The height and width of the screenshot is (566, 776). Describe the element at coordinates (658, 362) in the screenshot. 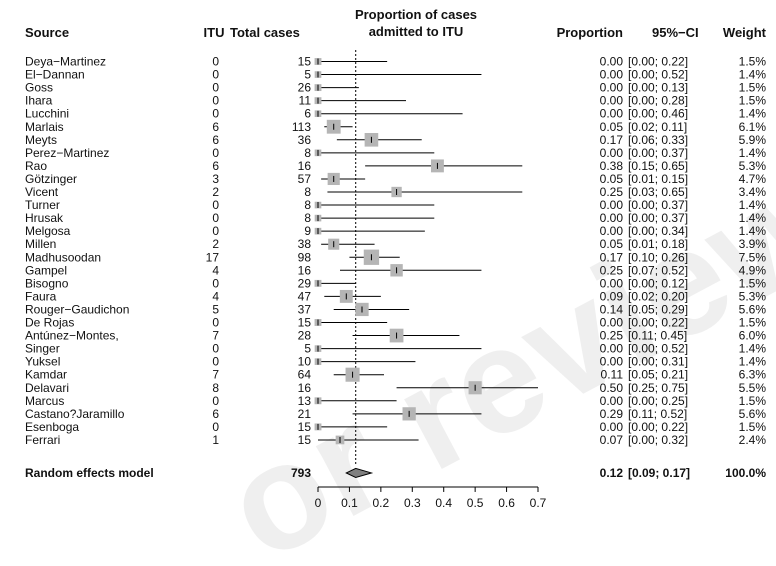

I see `study-ci-value: [0.00; 0.31]` at that location.